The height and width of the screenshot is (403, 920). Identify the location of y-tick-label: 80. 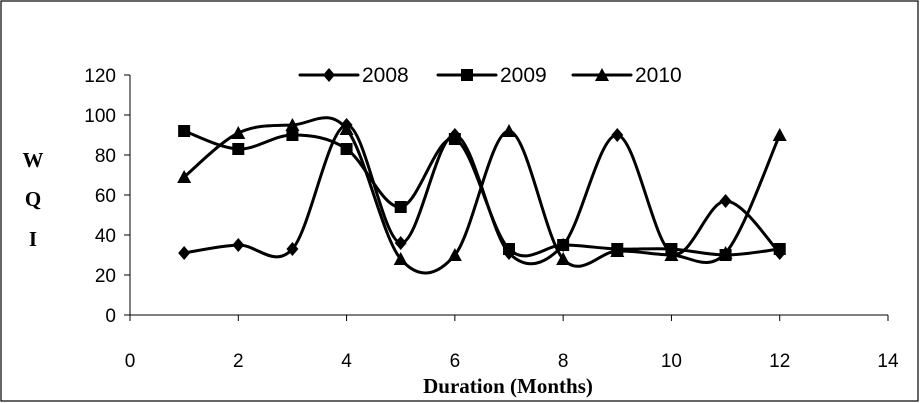
(105, 156).